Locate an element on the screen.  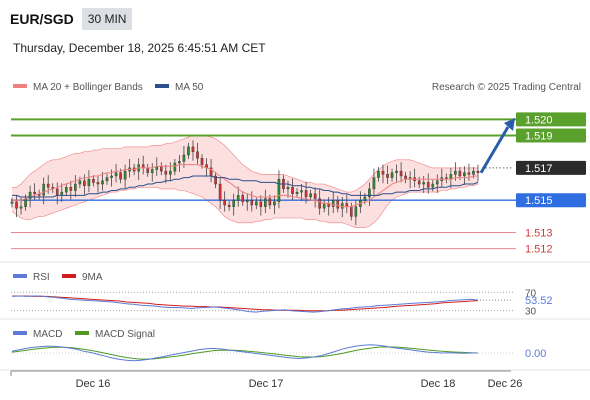
x-tick-label: Dec 17 is located at coordinates (266, 384).